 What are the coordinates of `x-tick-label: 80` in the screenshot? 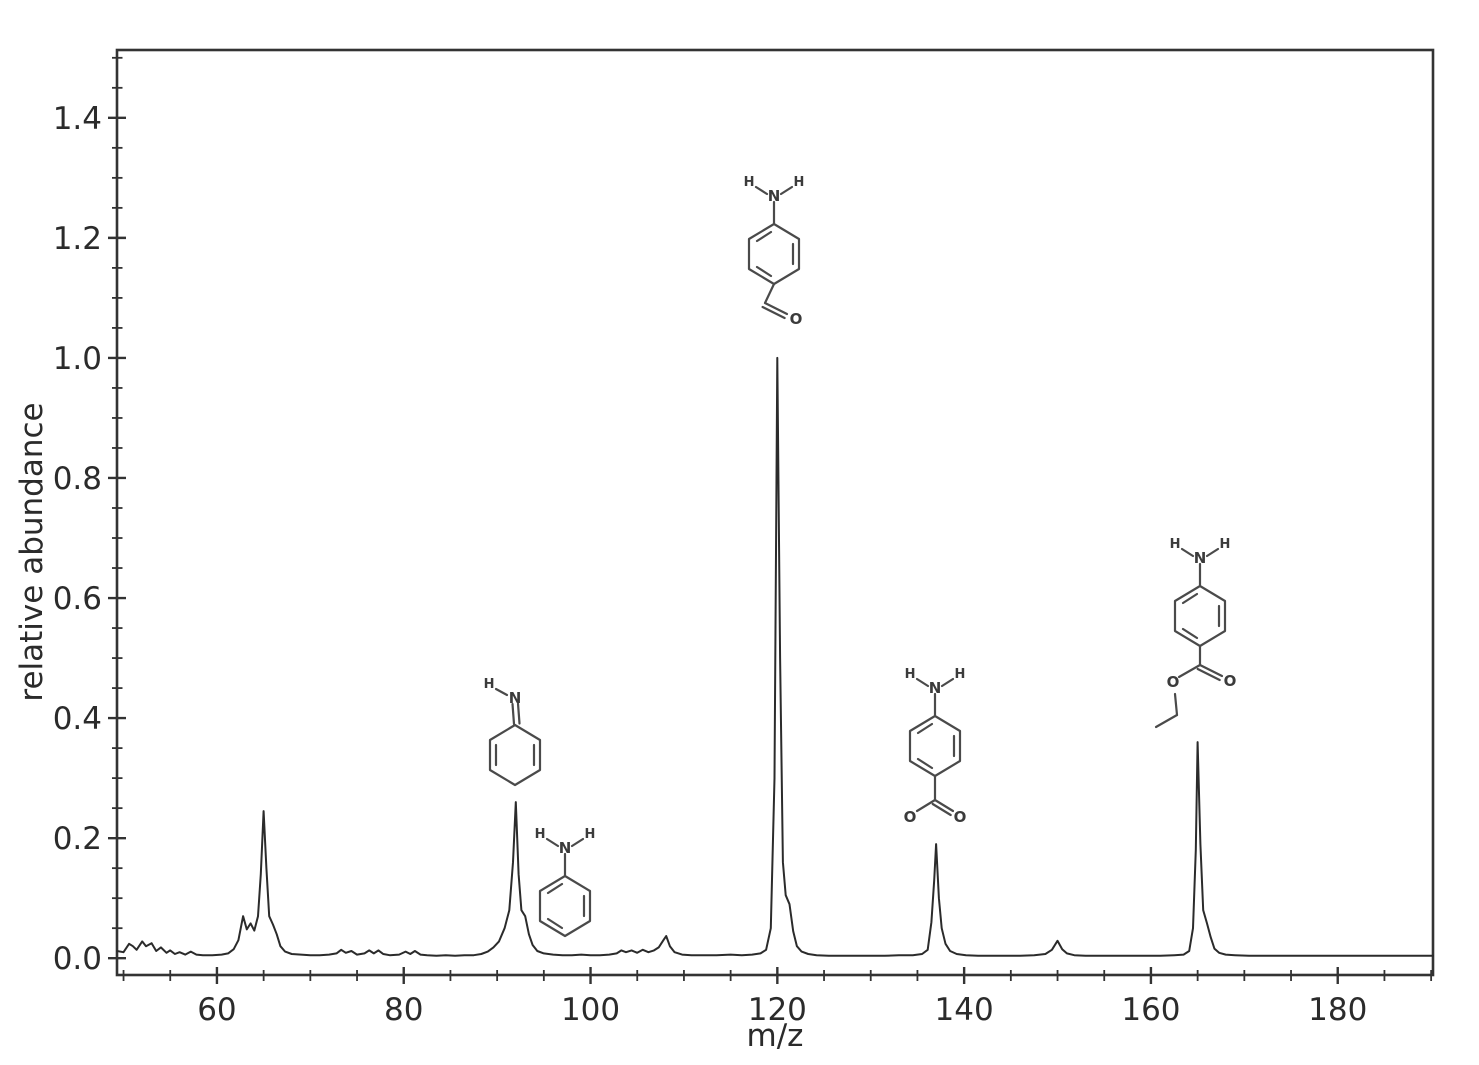 It's located at (403, 1010).